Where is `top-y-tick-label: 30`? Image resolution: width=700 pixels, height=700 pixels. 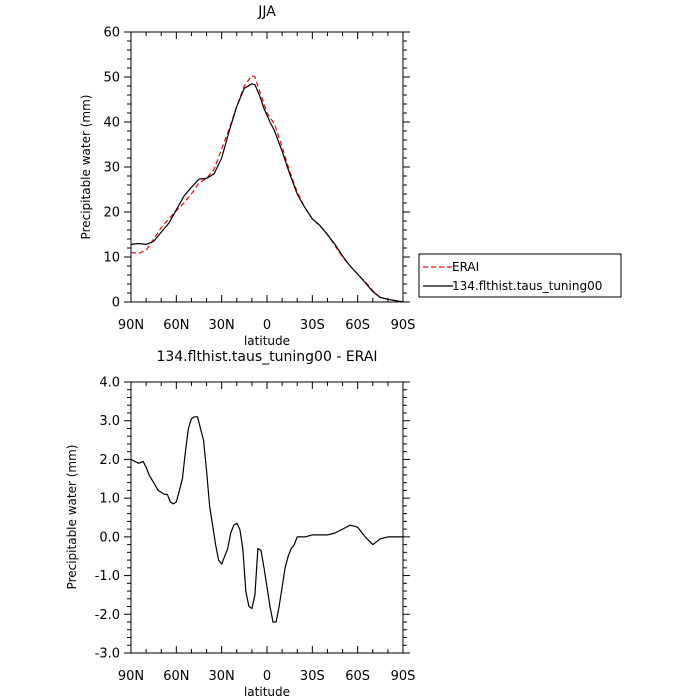
top-y-tick-label: 30 is located at coordinates (111, 168).